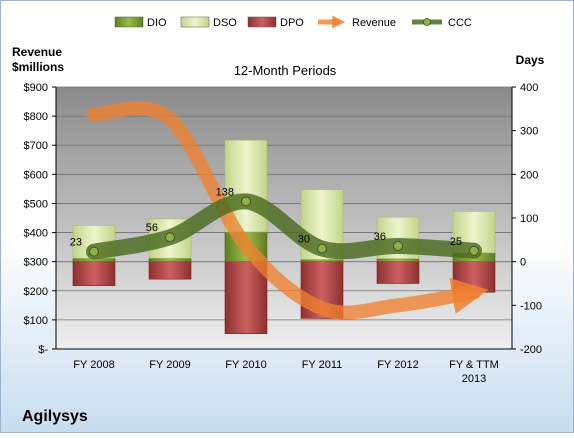  Describe the element at coordinates (129, 22) in the screenshot. I see `legend-swatch-dio` at that location.